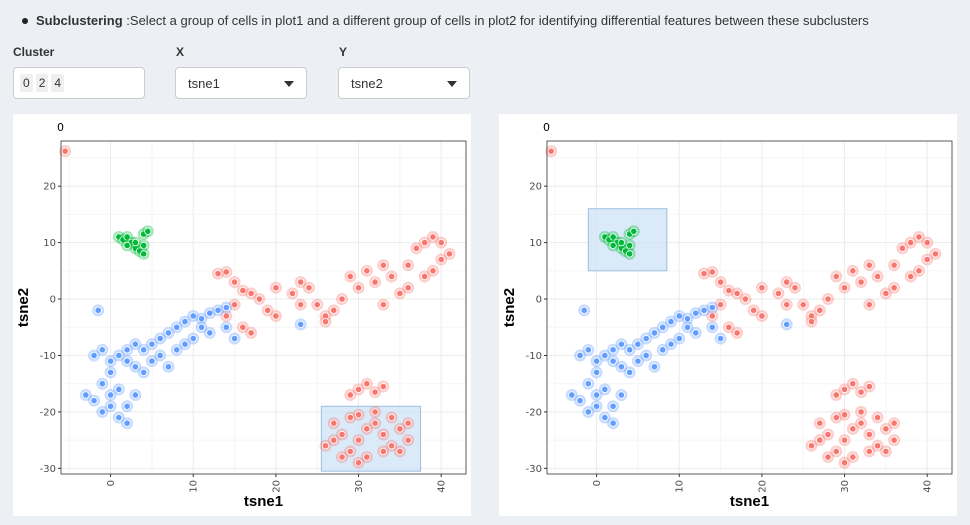  What do you see at coordinates (180, 52) in the screenshot?
I see `x-label: X` at bounding box center [180, 52].